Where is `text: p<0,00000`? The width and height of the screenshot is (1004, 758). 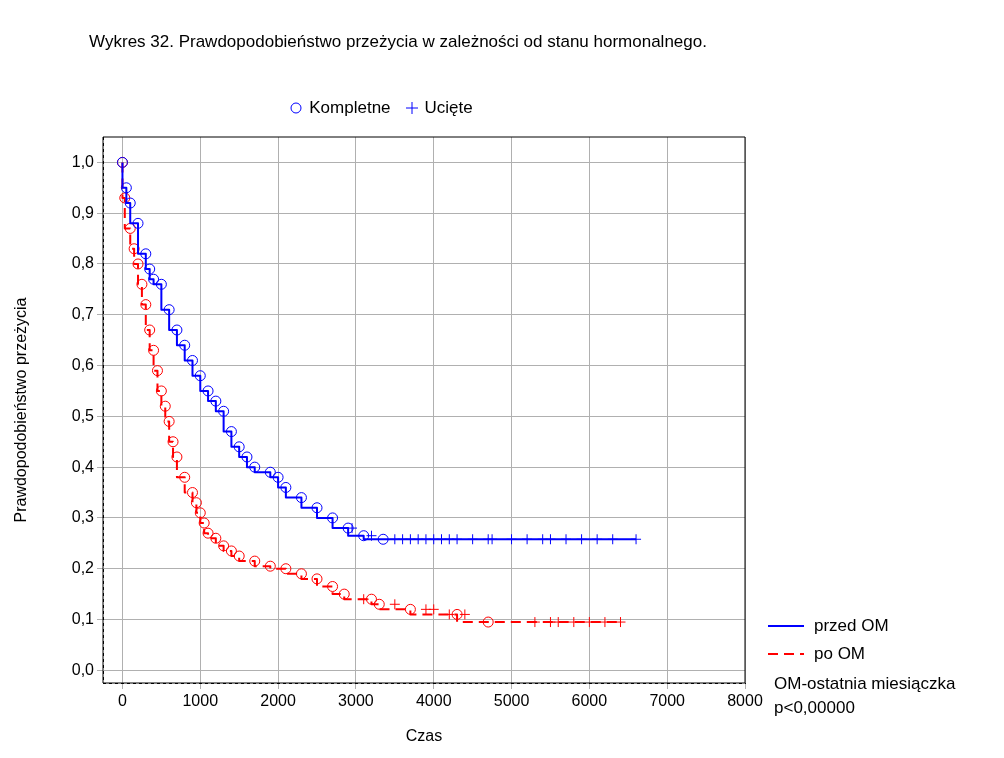 text: p<0,00000 is located at coordinates (815, 708).